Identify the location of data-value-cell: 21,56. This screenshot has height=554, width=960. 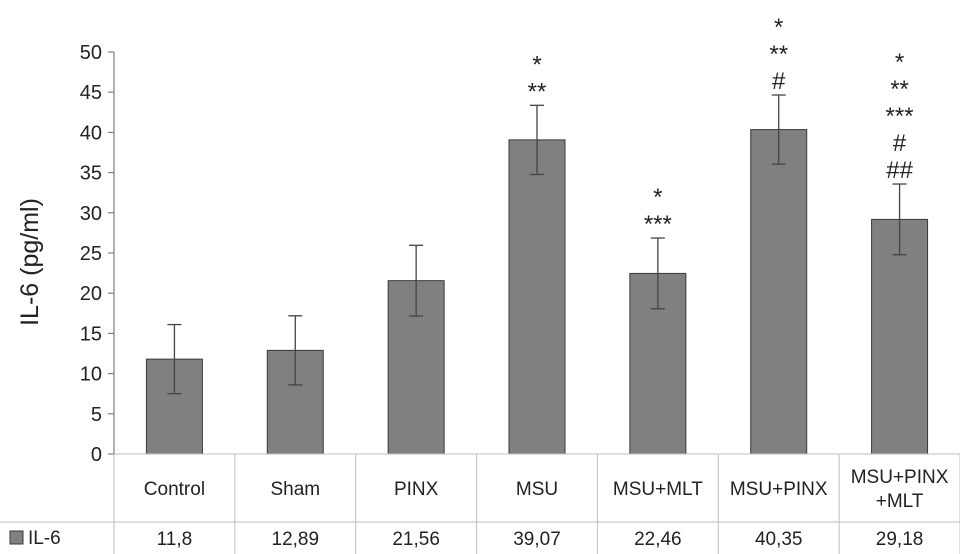
(416, 539).